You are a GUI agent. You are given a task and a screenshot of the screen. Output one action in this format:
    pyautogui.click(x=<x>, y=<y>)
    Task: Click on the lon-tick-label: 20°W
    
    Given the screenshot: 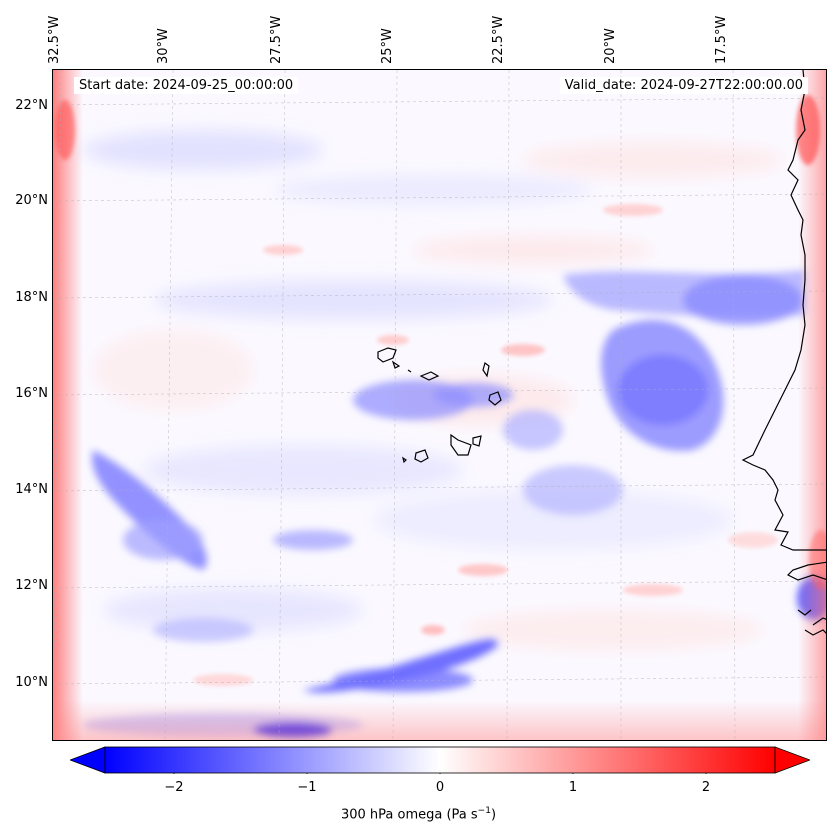 What is the action you would take?
    pyautogui.click(x=610, y=46)
    